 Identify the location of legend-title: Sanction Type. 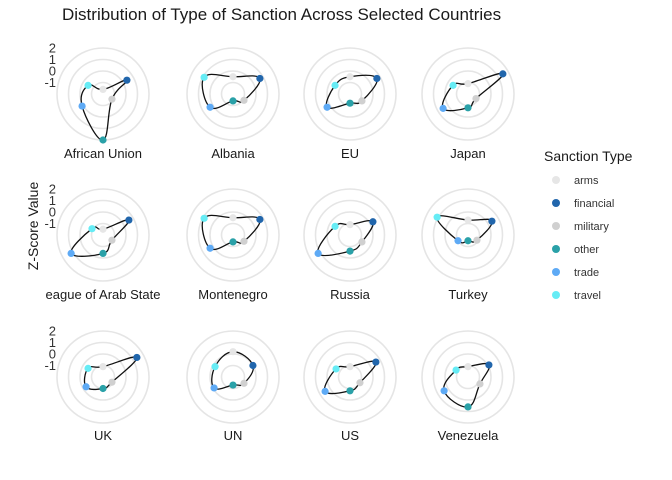
(588, 156).